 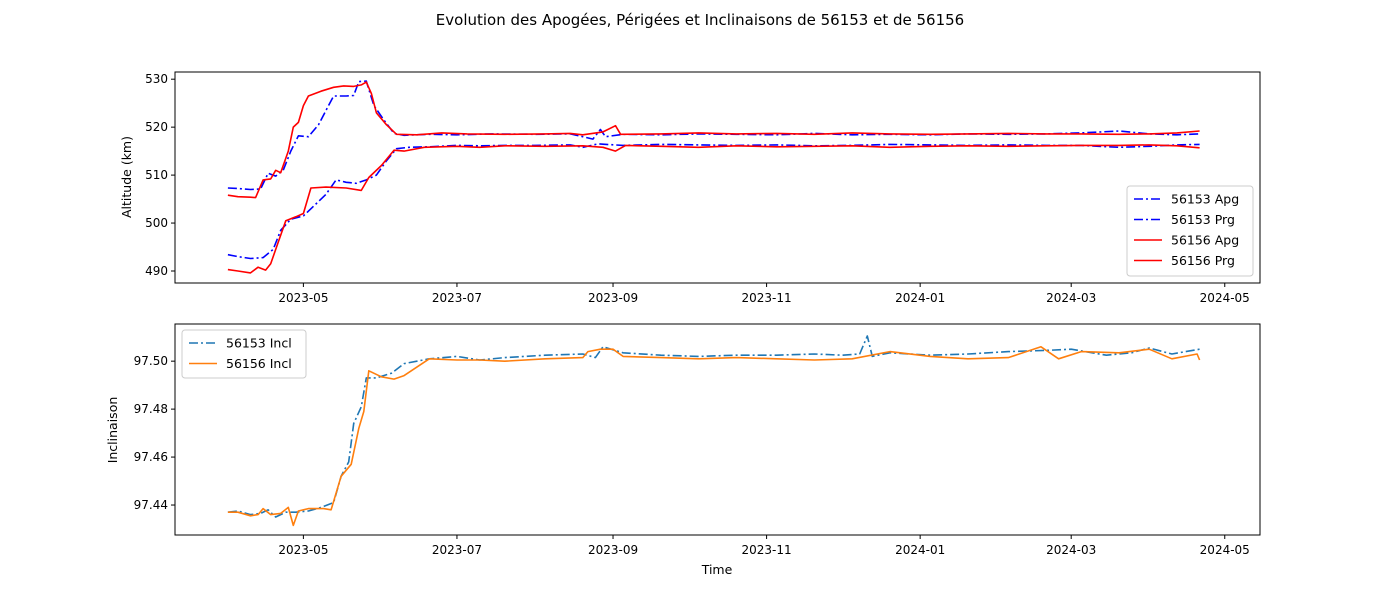 I want to click on y-tick-label: 510, so click(x=156, y=175).